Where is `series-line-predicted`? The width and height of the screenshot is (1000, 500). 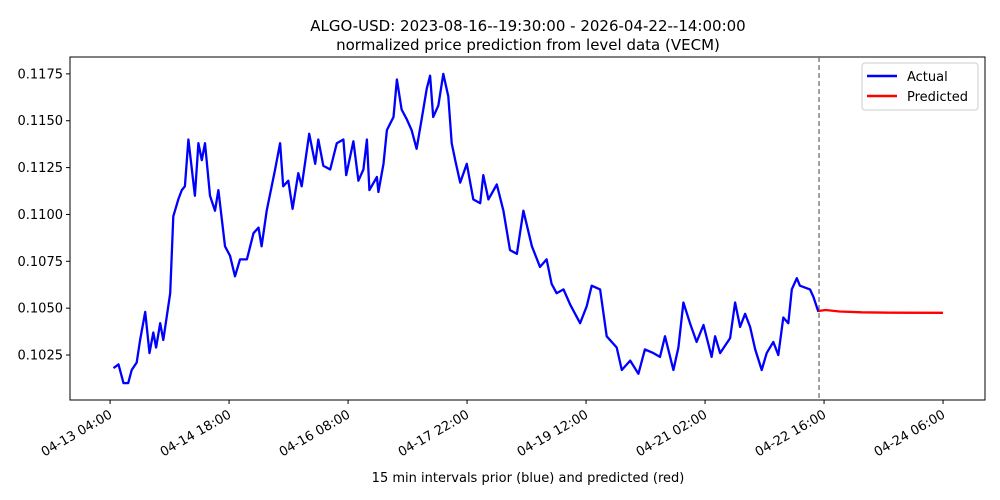 series-line-predicted is located at coordinates (881, 311).